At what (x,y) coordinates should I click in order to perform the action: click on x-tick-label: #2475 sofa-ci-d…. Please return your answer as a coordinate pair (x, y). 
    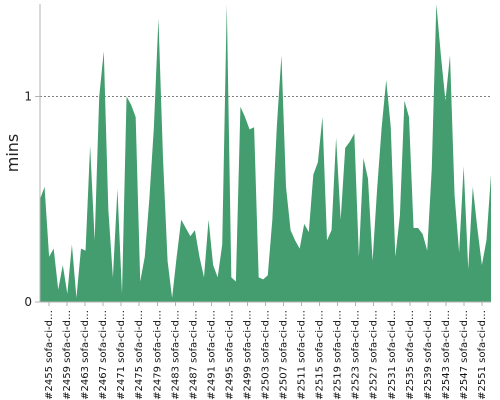
    Looking at the image, I should click on (139, 355).